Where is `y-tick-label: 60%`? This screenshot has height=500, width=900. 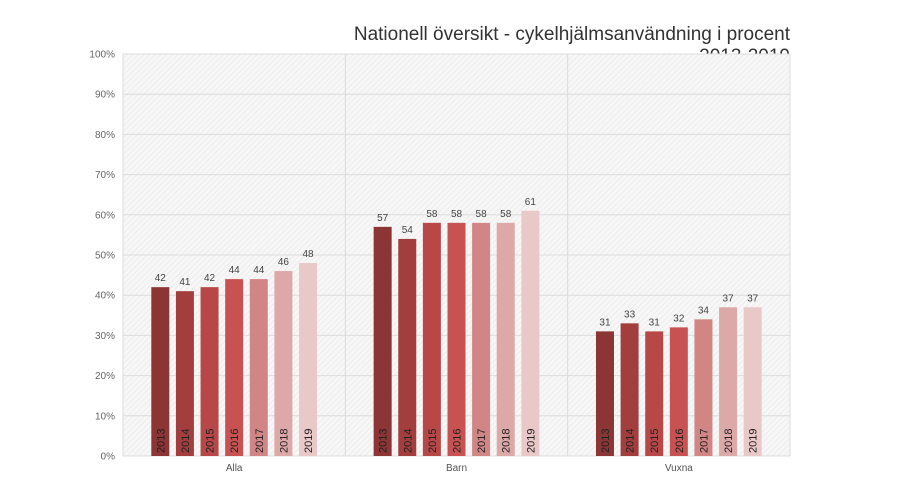 y-tick-label: 60% is located at coordinates (105, 215).